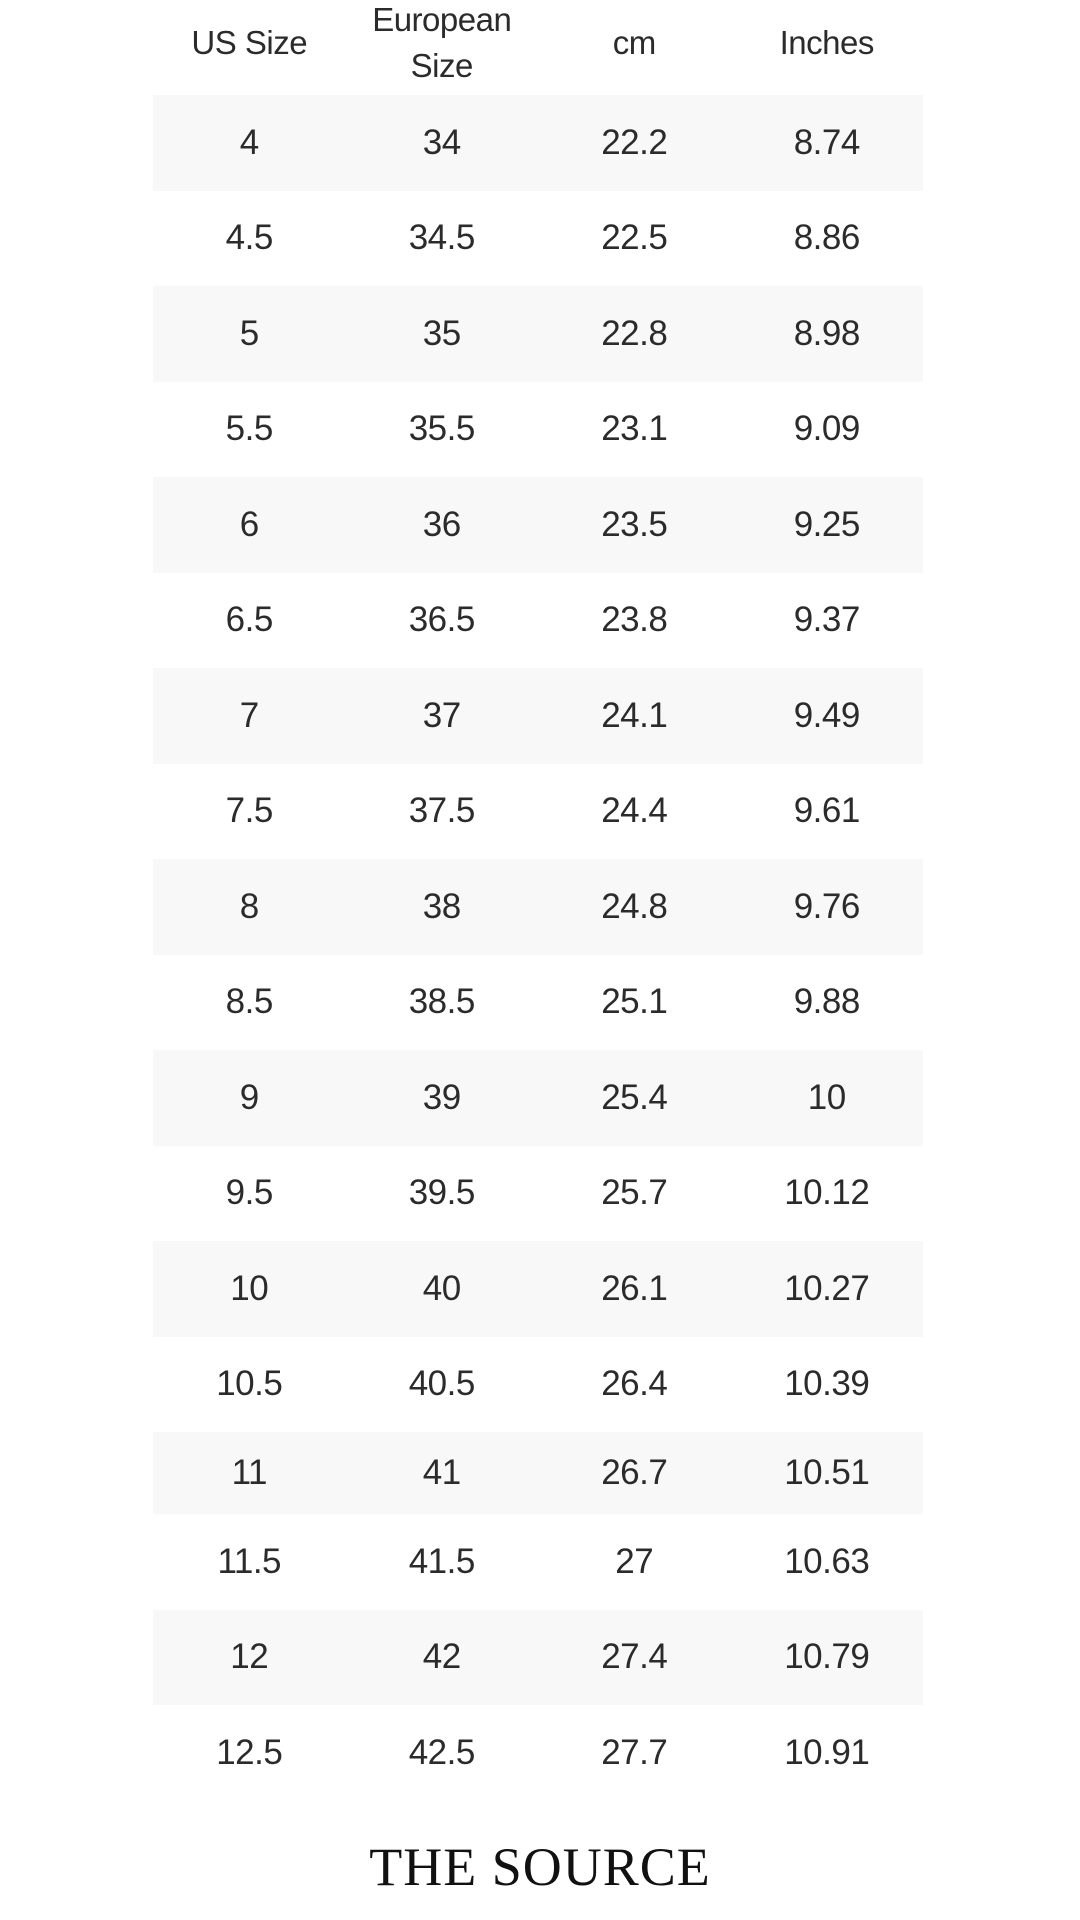 The width and height of the screenshot is (1080, 1920). What do you see at coordinates (827, 906) in the screenshot?
I see `table-cell: 9.76` at bounding box center [827, 906].